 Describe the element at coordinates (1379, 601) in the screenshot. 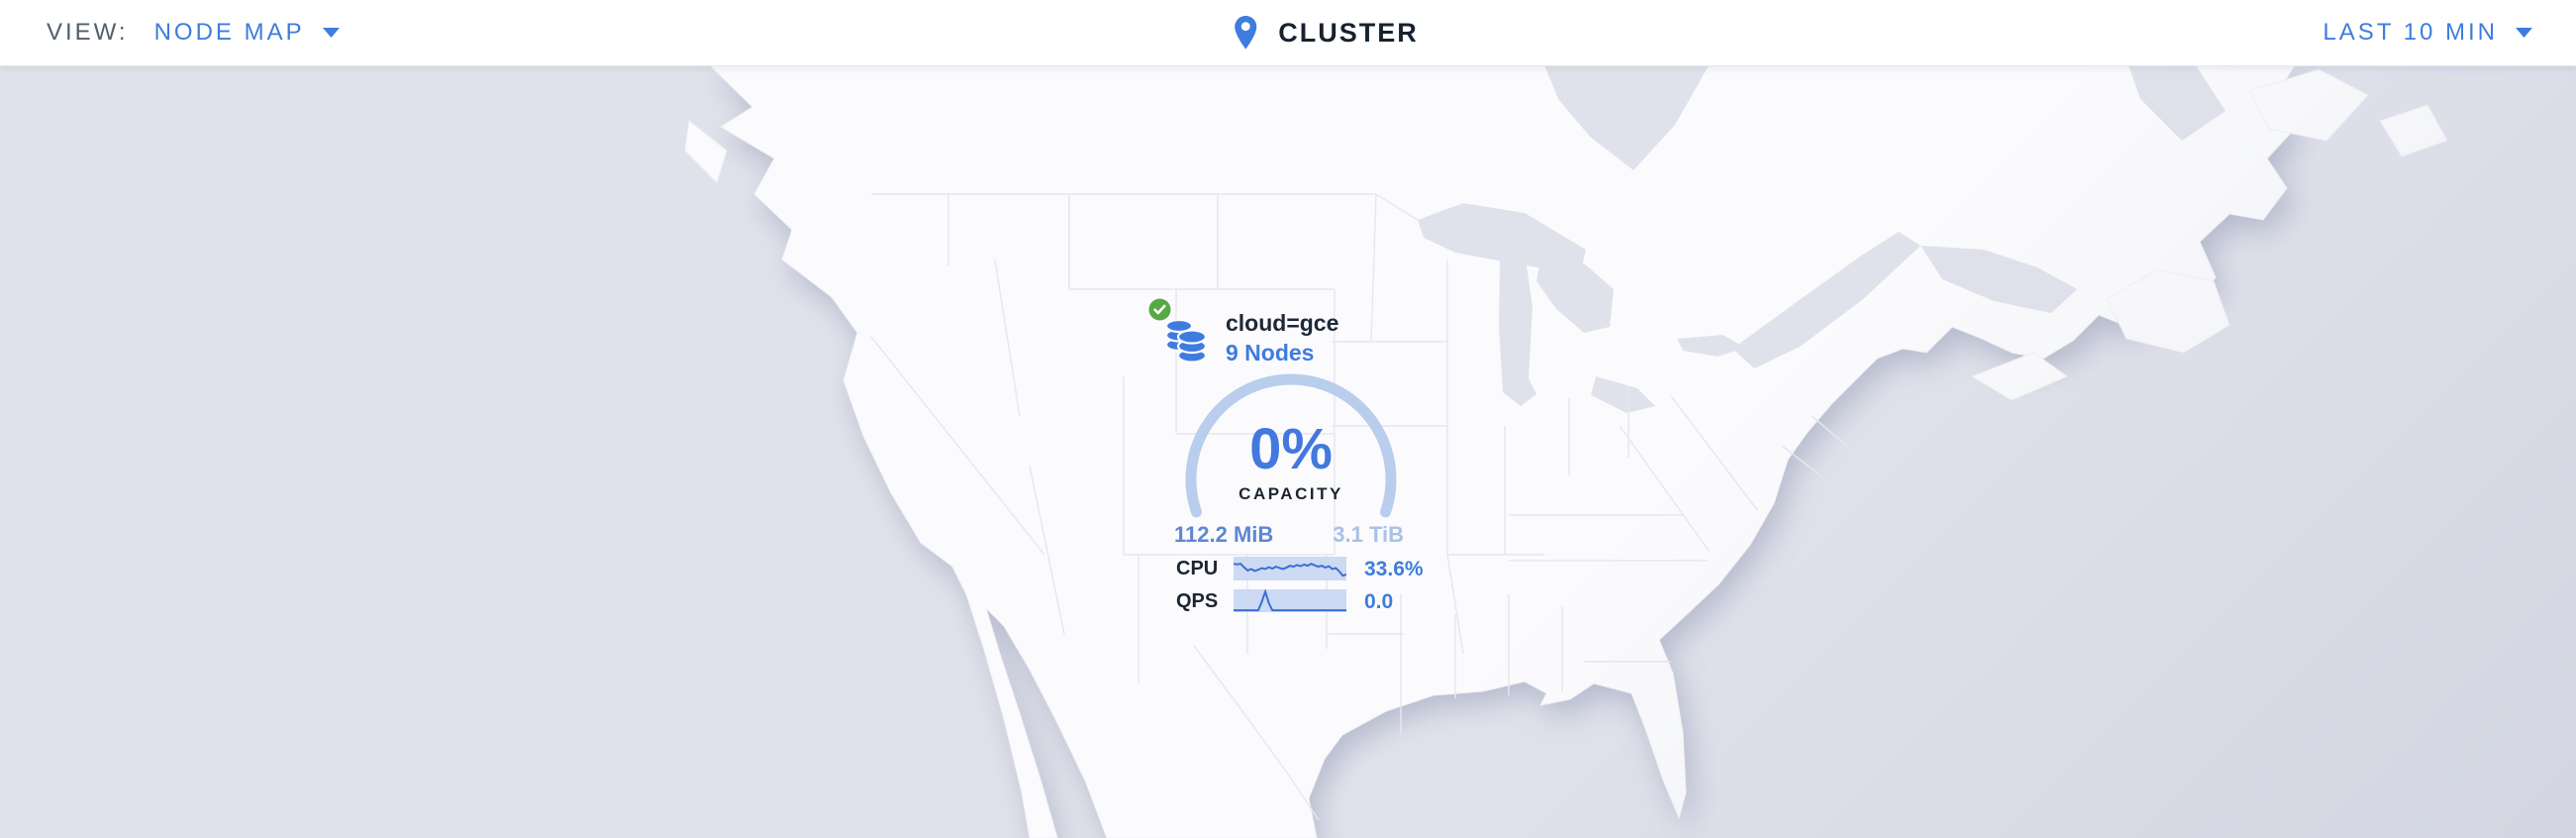

I see `qps-value: 0.0` at that location.